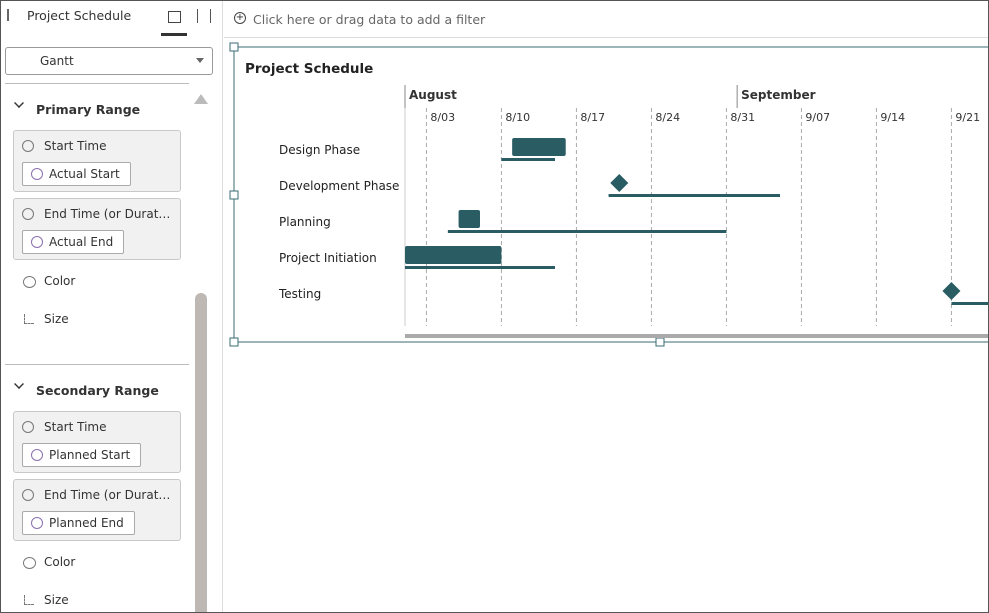 The height and width of the screenshot is (613, 989). I want to click on field-name: Planned Start, so click(90, 455).